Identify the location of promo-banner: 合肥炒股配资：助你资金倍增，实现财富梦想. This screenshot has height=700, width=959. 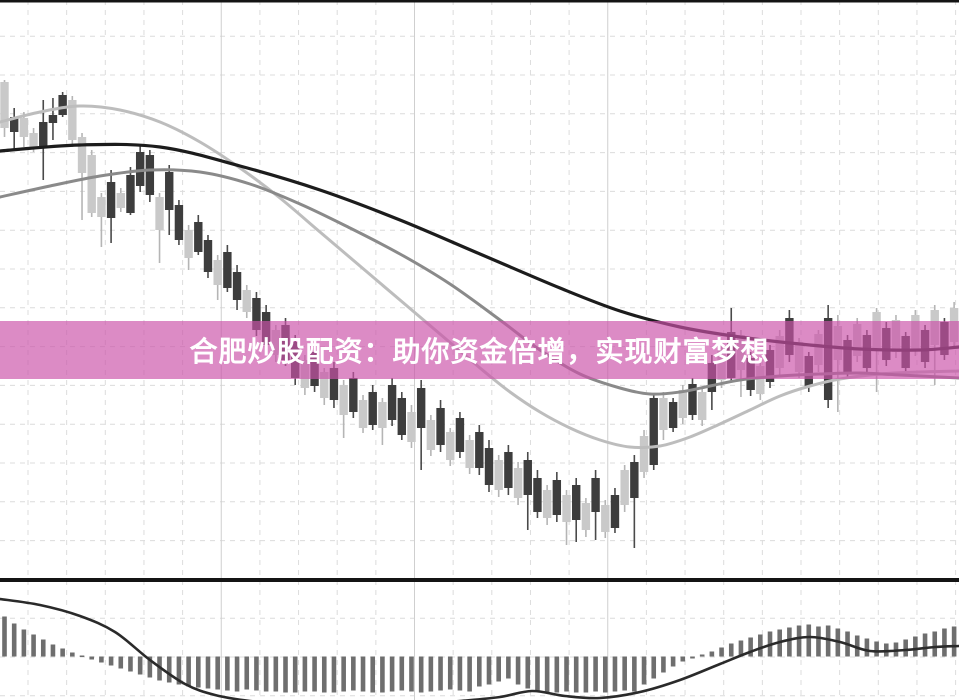
(479, 350).